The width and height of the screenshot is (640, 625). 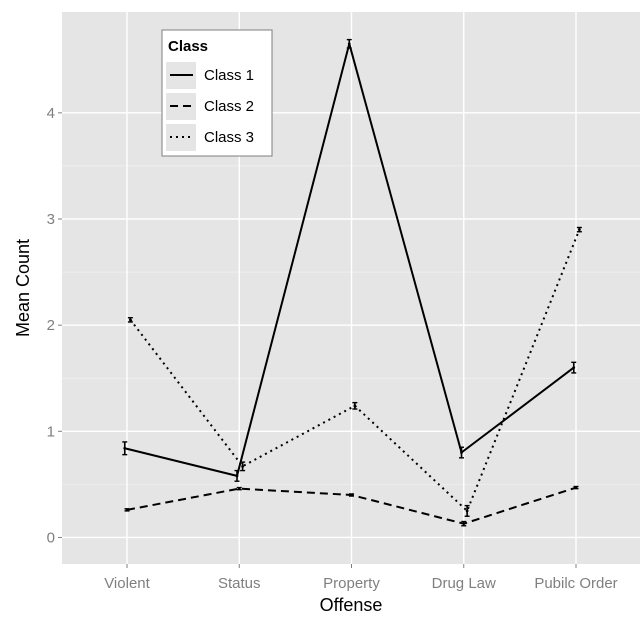 I want to click on x-tick-label: Violent, so click(x=127, y=583).